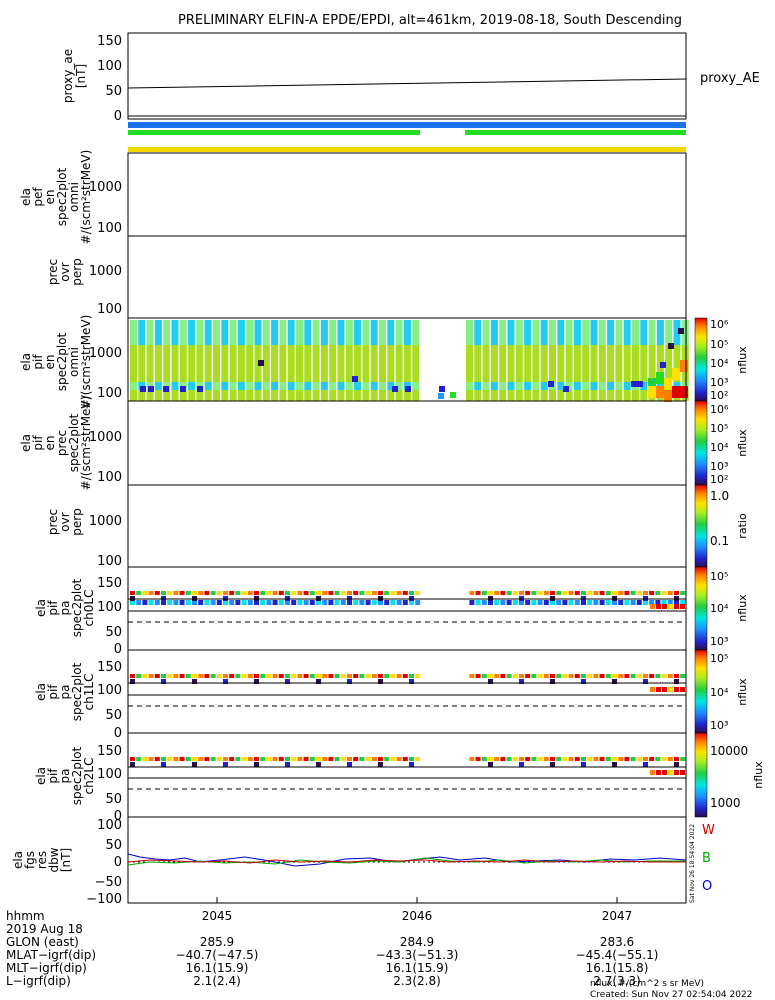  Describe the element at coordinates (719, 608) in the screenshot. I see `colorbar-tick: 10⁴` at that location.